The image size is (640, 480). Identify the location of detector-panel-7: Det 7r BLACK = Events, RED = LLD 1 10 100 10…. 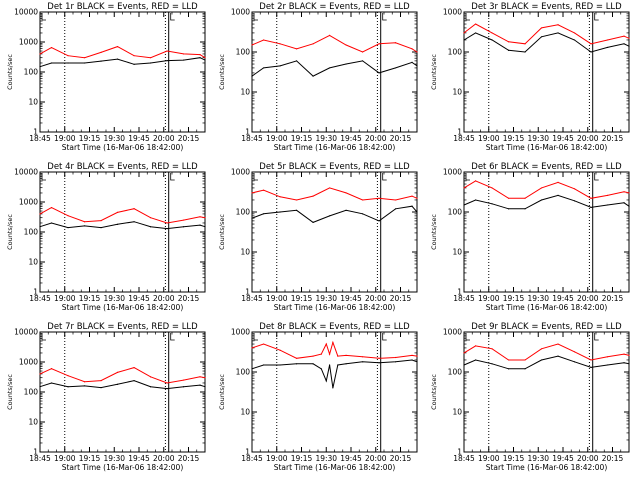
(106, 397).